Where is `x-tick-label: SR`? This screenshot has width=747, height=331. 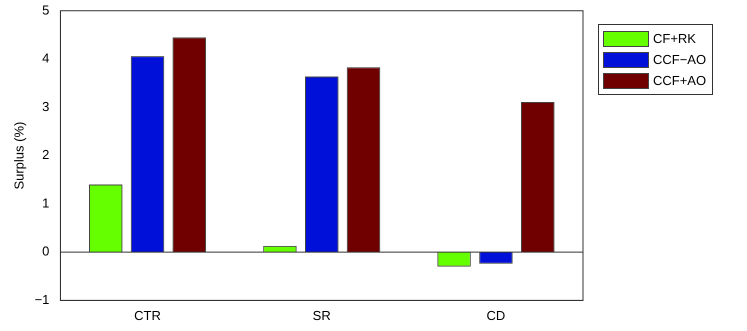 x-tick-label: SR is located at coordinates (321, 315).